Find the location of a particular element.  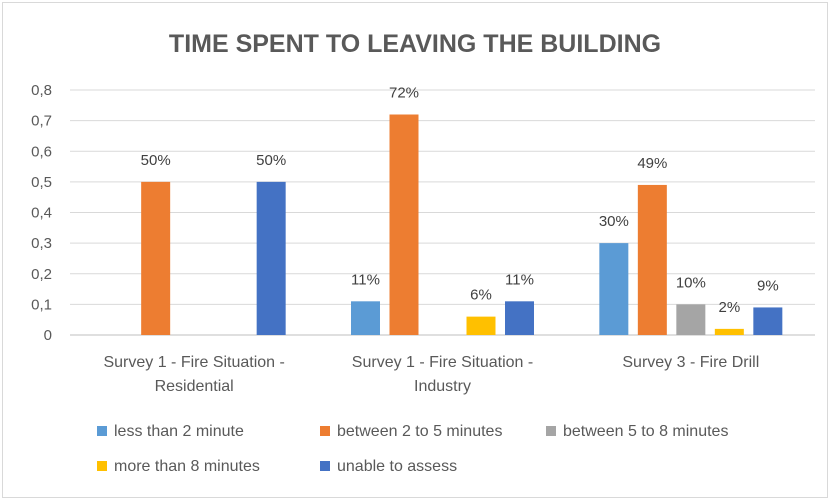

legend-label: between 5 to 8 minutes is located at coordinates (645, 431).